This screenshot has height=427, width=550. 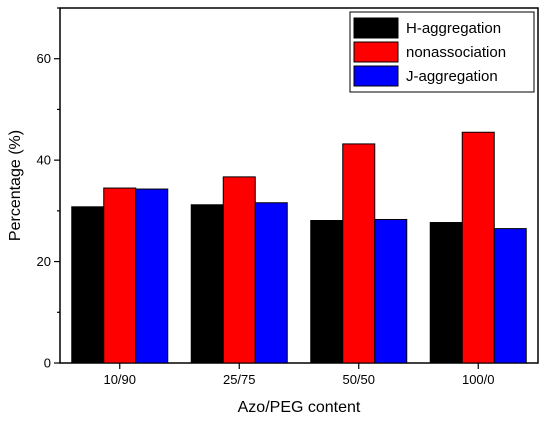 I want to click on x-tick-label: 100/0, so click(x=478, y=379).